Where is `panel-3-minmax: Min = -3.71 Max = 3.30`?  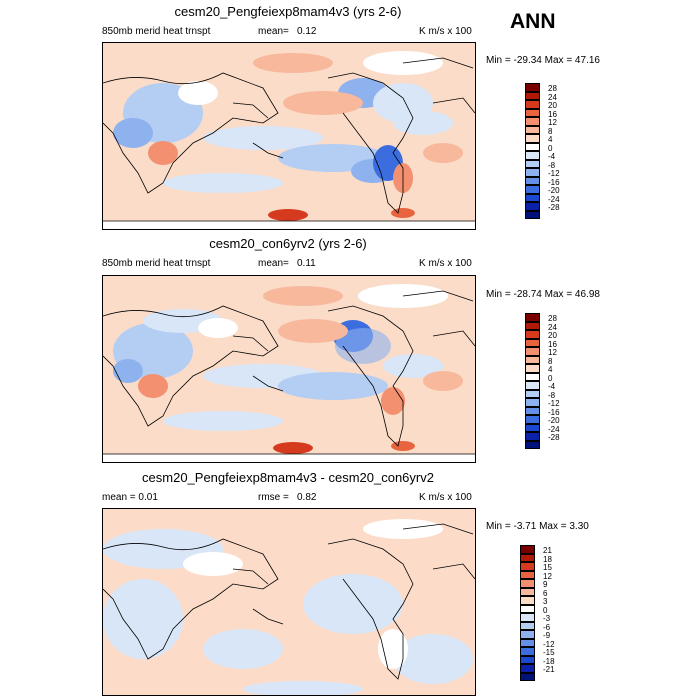
panel-3-minmax: Min = -3.71 Max = 3.30 is located at coordinates (537, 526).